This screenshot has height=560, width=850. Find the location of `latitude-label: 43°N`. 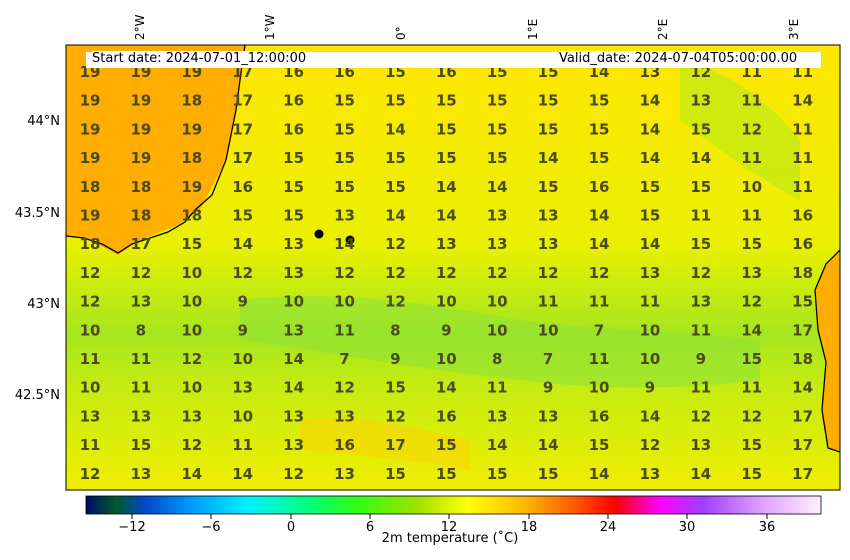

latitude-label: 43°N is located at coordinates (43, 304).